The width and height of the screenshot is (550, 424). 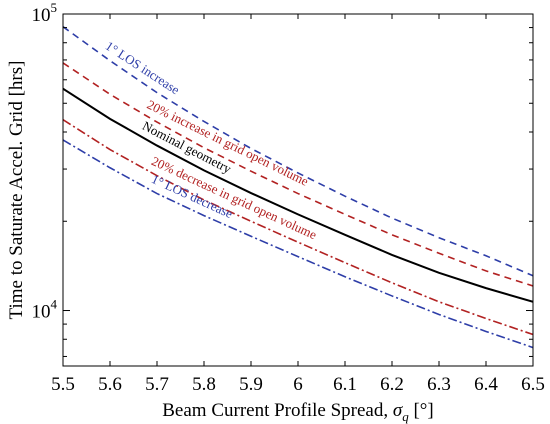 What do you see at coordinates (486, 384) in the screenshot?
I see `x-tick-label: 6.4` at bounding box center [486, 384].